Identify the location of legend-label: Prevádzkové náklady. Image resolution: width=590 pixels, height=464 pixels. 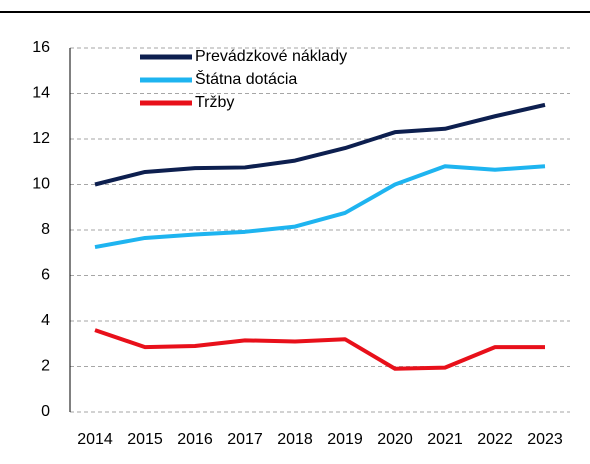
(271, 56).